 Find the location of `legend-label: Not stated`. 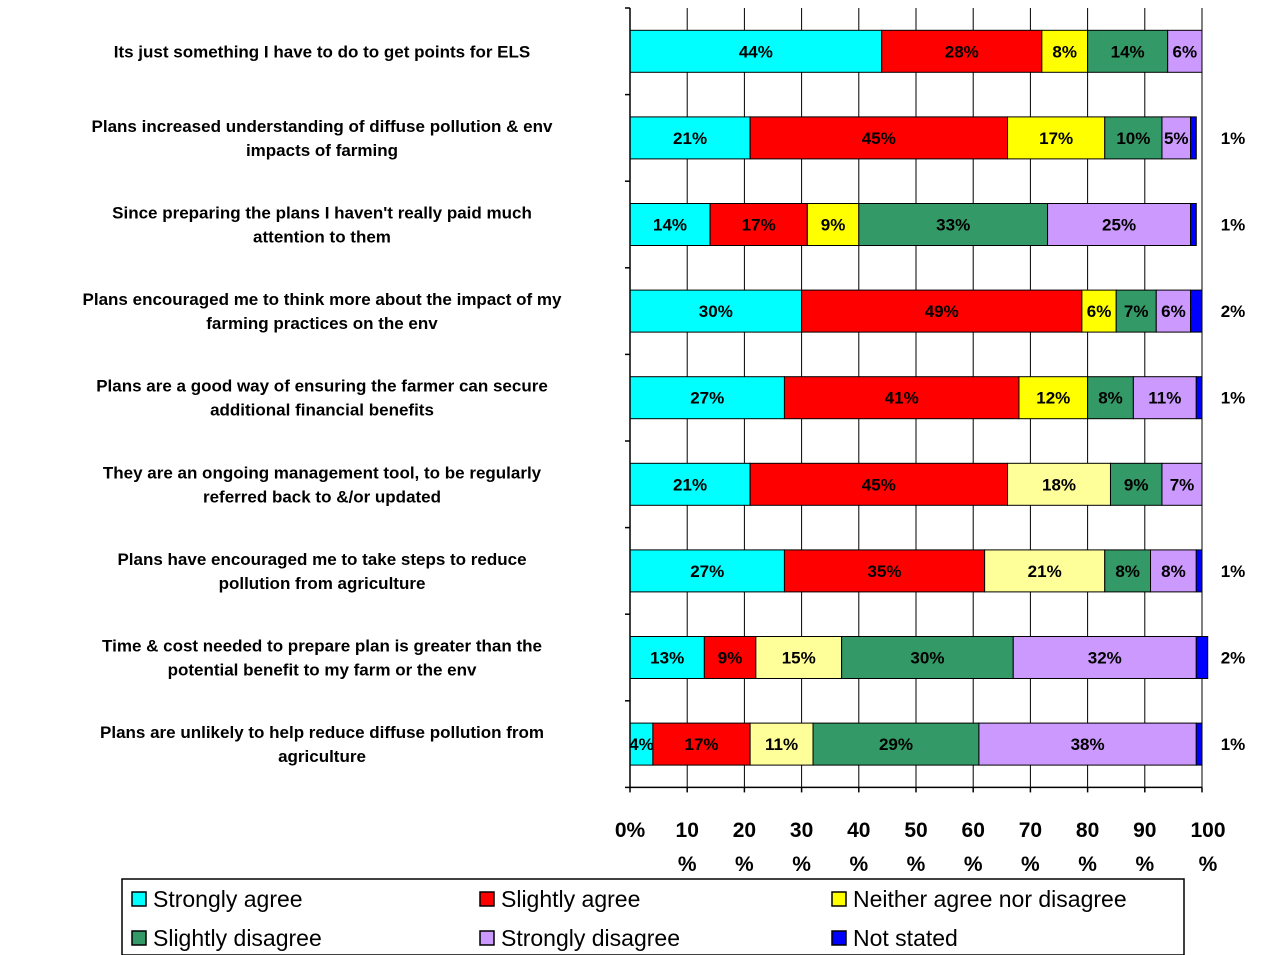

legend-label: Not stated is located at coordinates (905, 938).